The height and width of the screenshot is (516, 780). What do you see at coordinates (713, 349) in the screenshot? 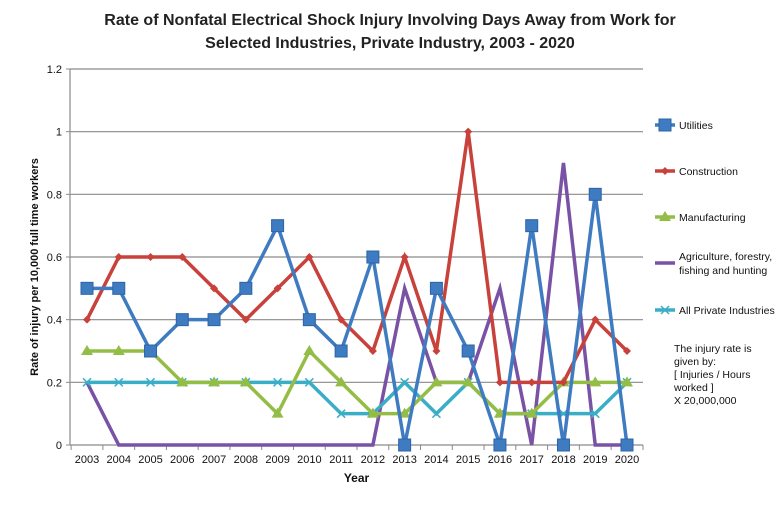
I see `annotation-line: The injury rate is` at bounding box center [713, 349].